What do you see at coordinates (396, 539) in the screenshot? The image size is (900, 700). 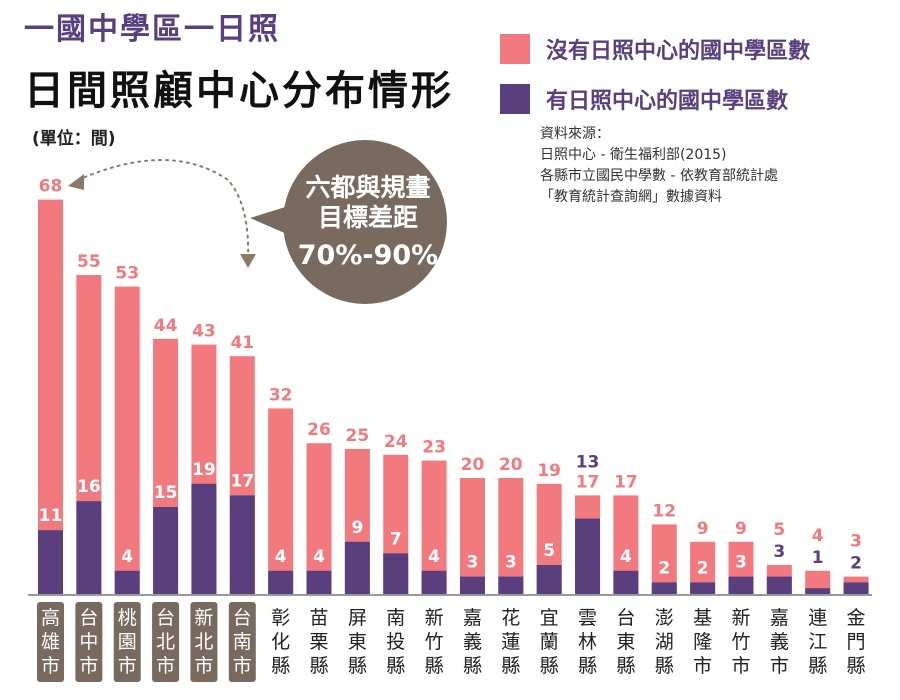 I see `data-label-with: 7` at bounding box center [396, 539].